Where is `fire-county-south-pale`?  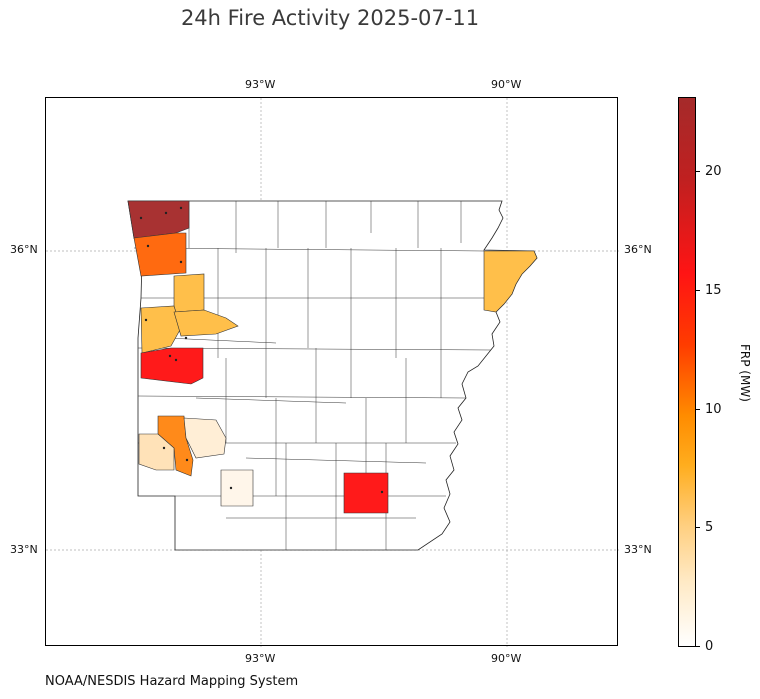 fire-county-south-pale is located at coordinates (237, 488).